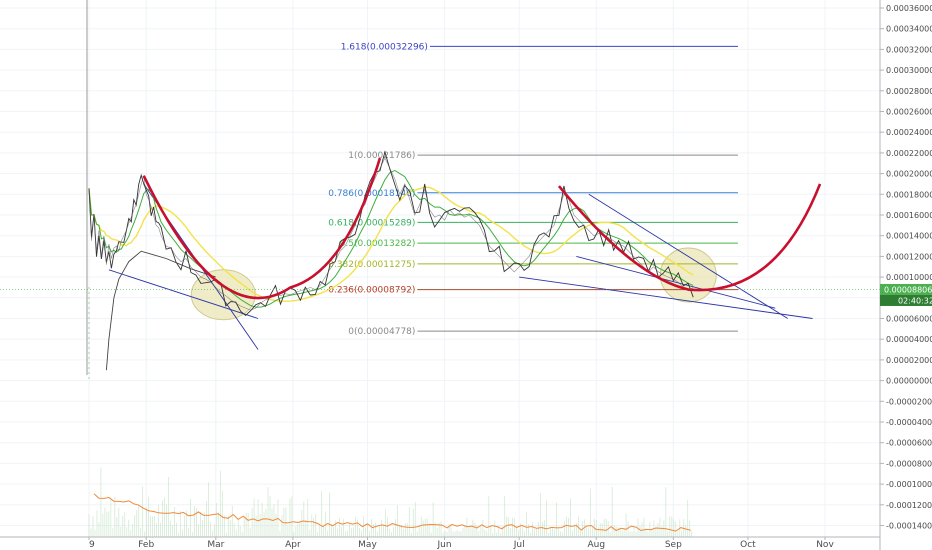 The width and height of the screenshot is (932, 550). What do you see at coordinates (909, 277) in the screenshot?
I see `y-tick-label: 0.00010000` at bounding box center [909, 277].